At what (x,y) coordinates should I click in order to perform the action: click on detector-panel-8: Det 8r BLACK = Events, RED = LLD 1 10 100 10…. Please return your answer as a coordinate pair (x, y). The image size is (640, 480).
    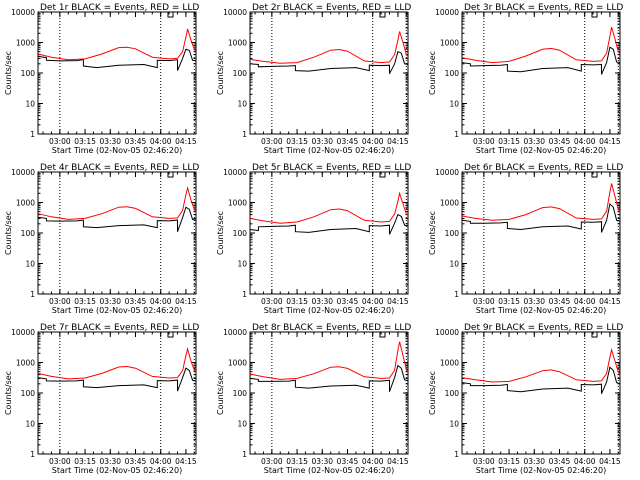
    Looking at the image, I should click on (313, 399).